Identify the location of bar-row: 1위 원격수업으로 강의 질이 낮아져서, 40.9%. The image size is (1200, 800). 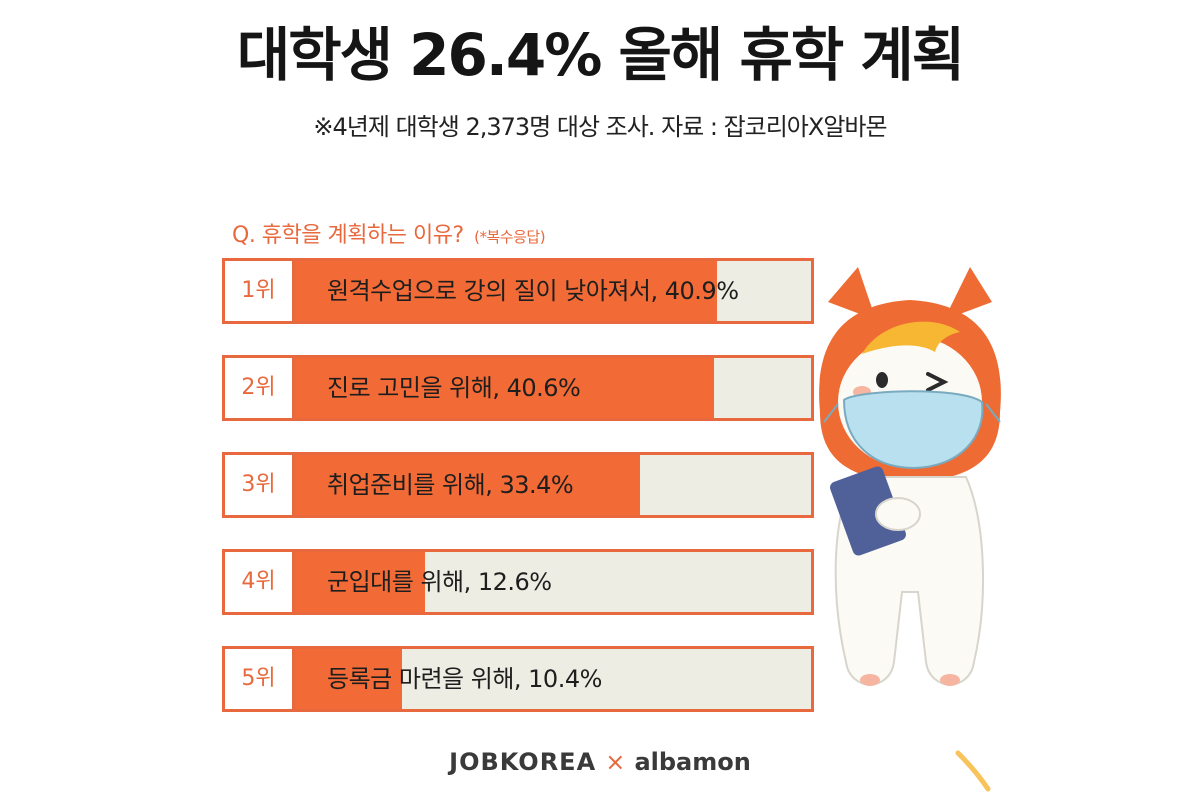
(518, 291).